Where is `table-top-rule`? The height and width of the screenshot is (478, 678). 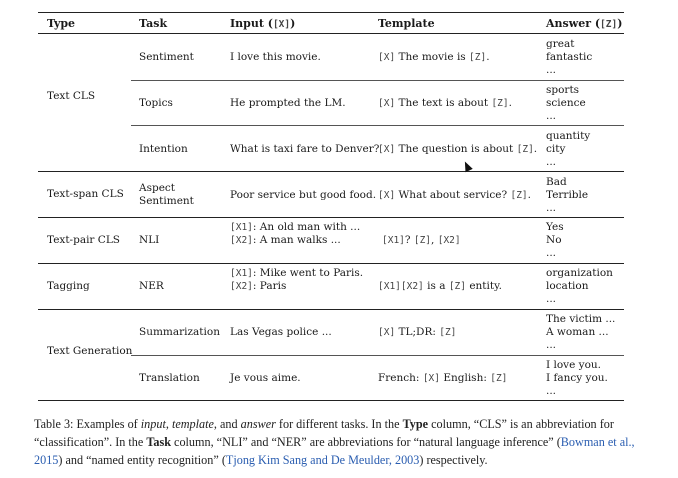
table-top-rule is located at coordinates (331, 13).